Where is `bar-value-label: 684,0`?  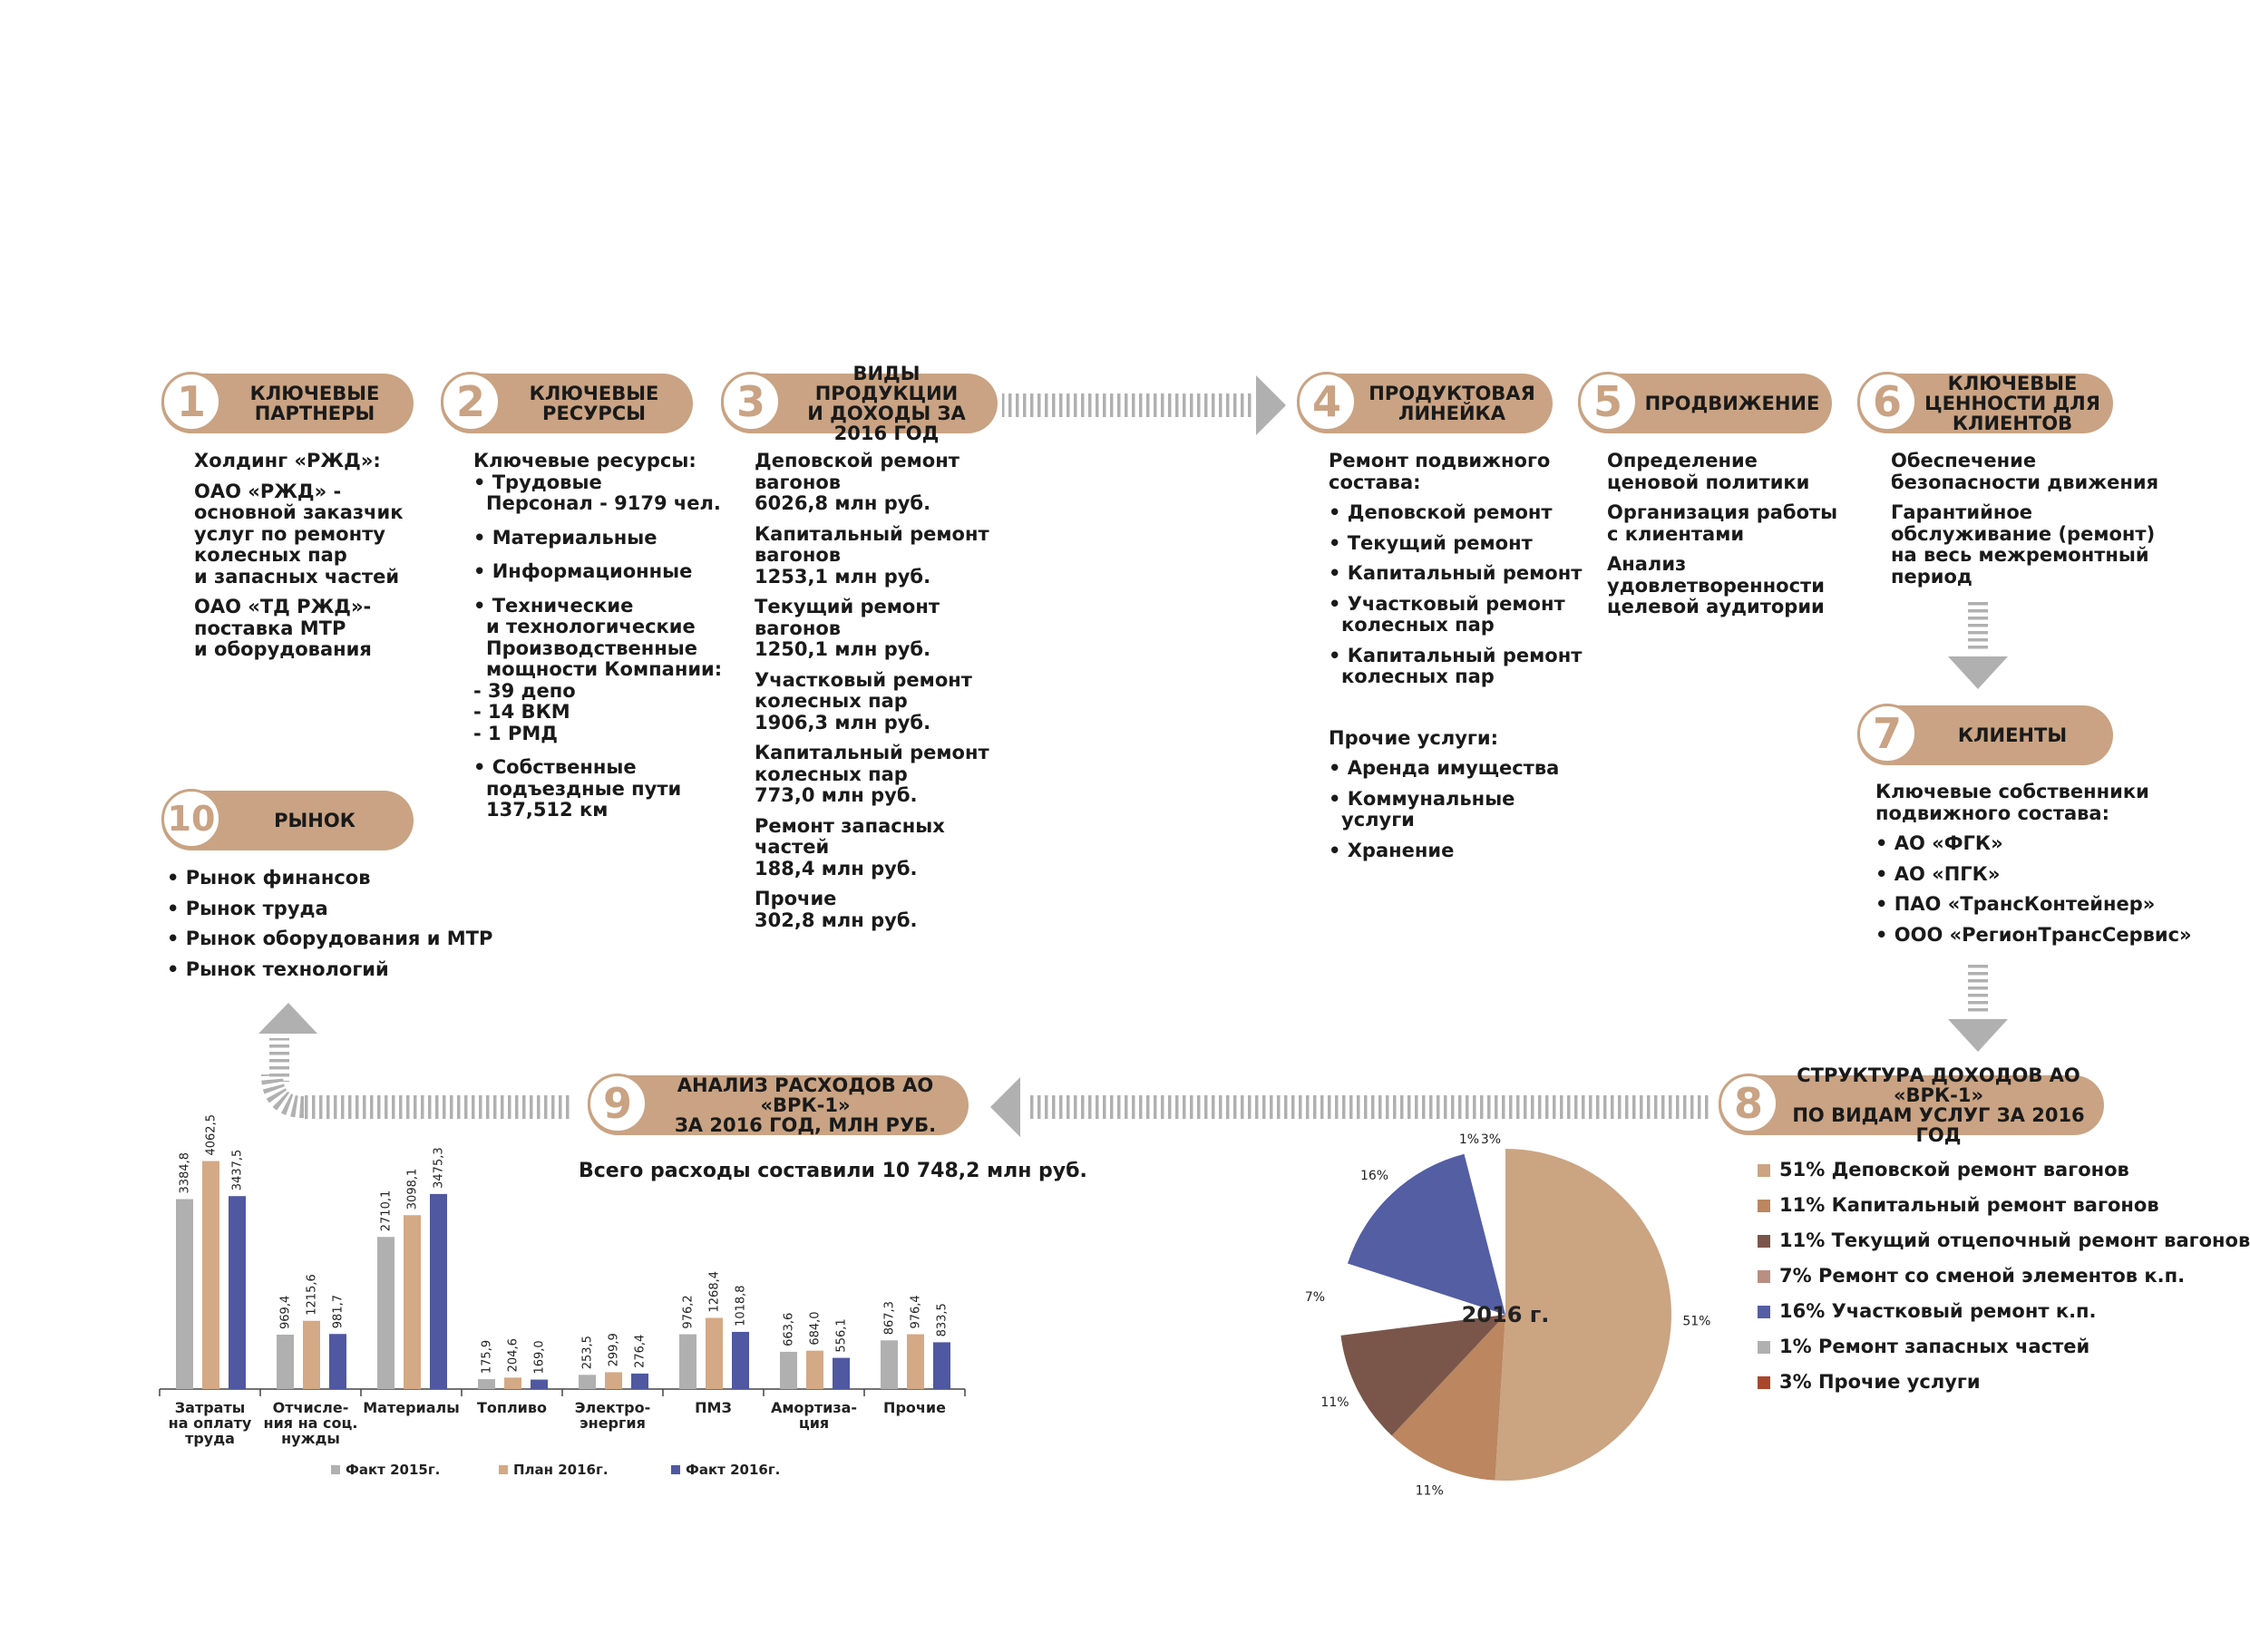
bar-value-label: 684,0 is located at coordinates (816, 1328).